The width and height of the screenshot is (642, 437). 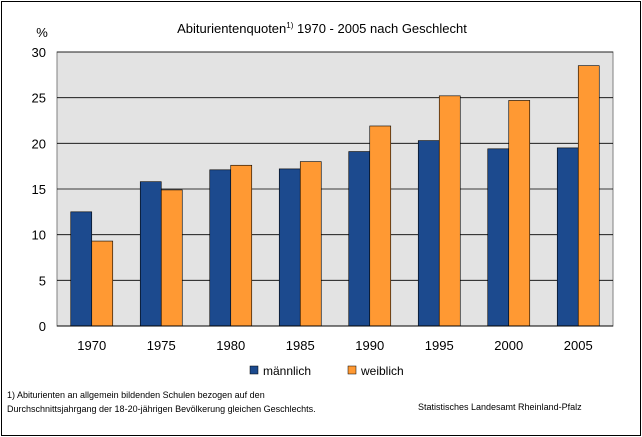 What do you see at coordinates (287, 371) in the screenshot?
I see `legend-label-maennlich: männlich` at bounding box center [287, 371].